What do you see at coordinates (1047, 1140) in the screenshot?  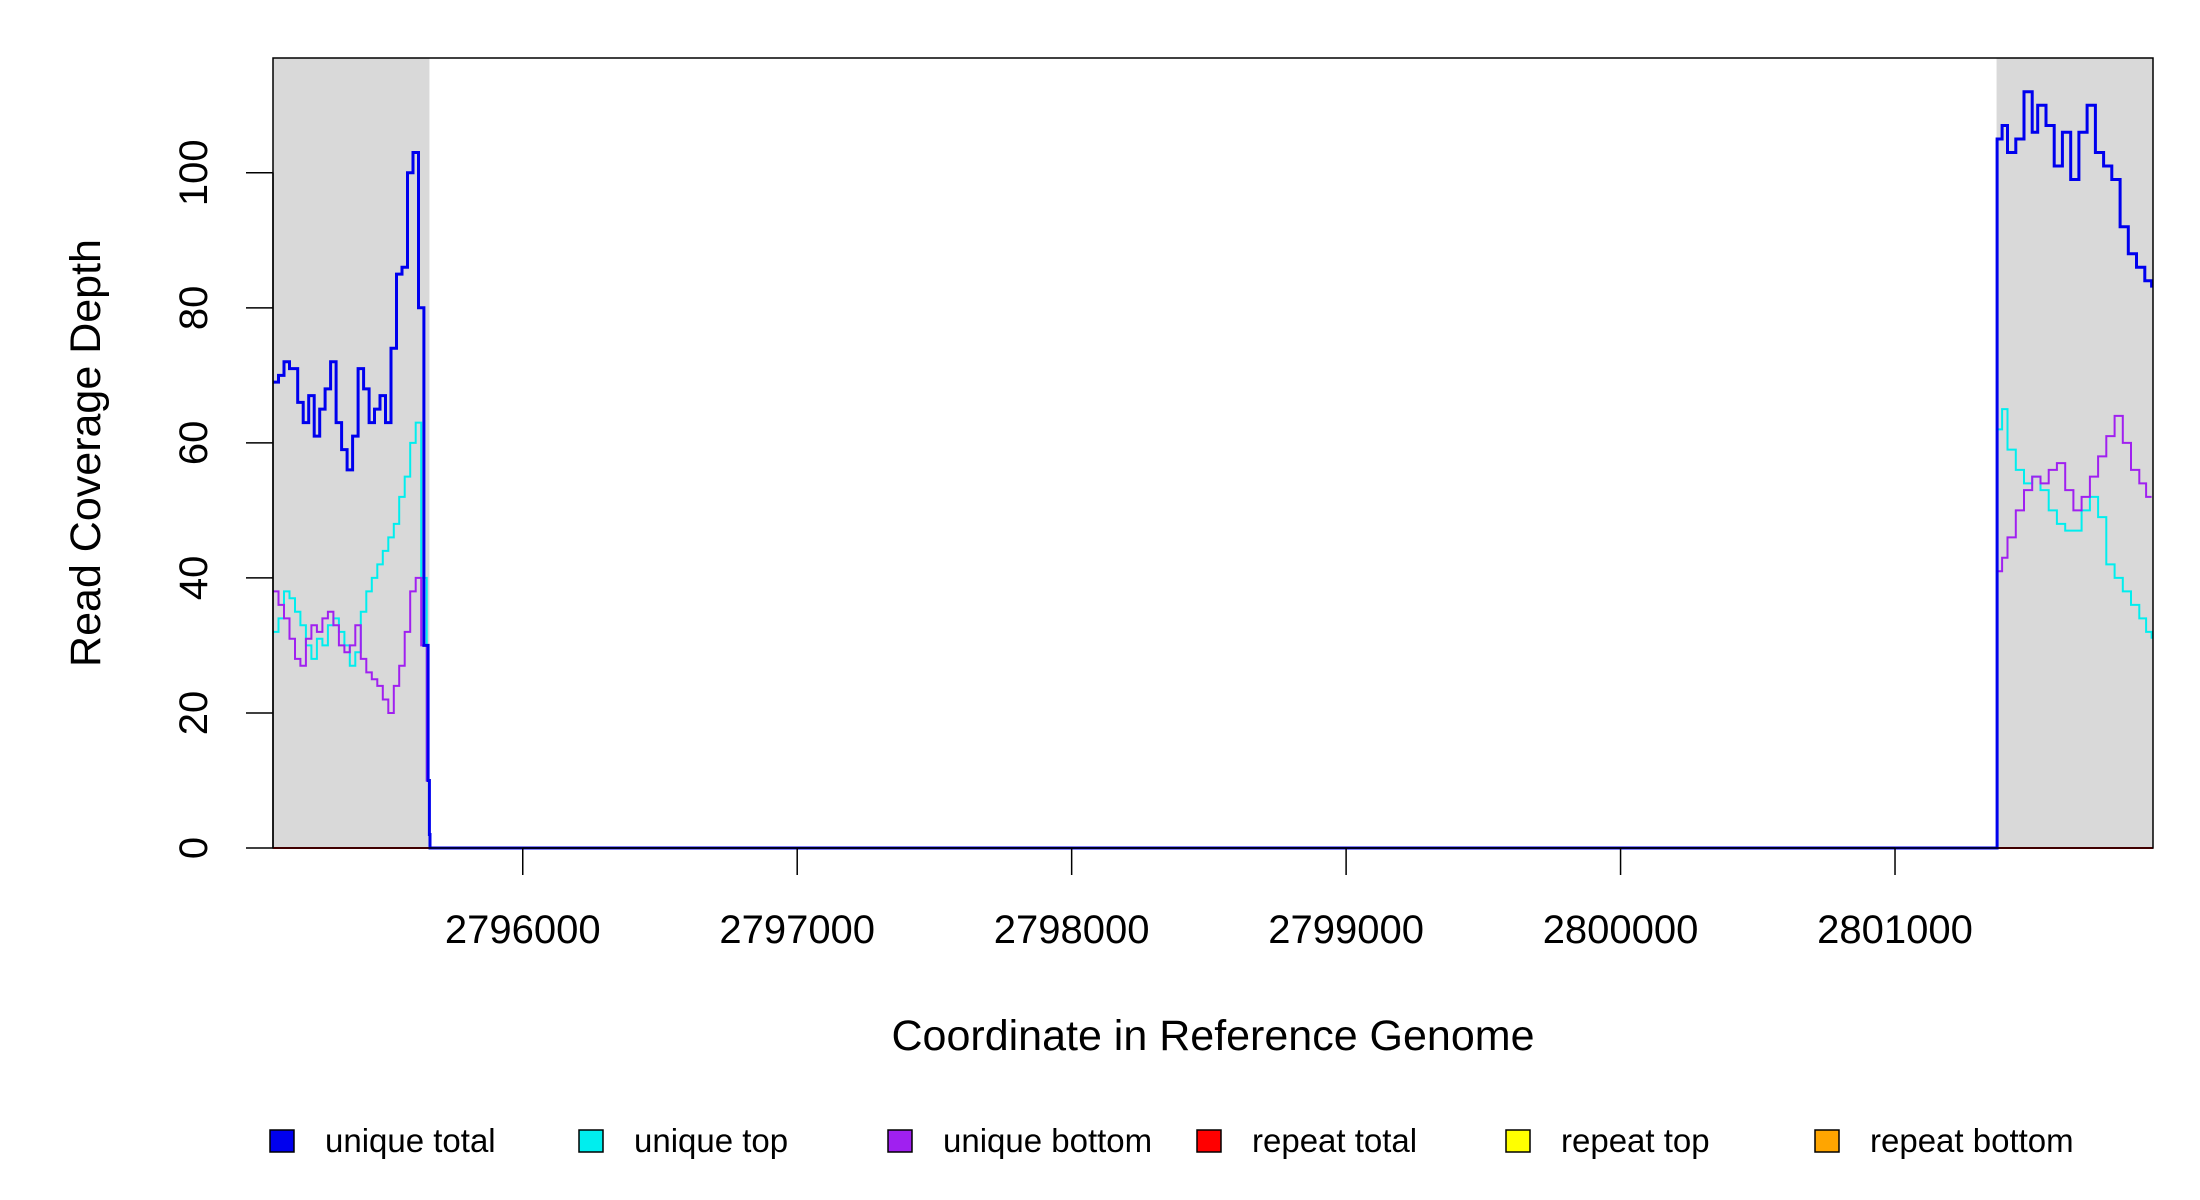 I see `legend-label: unique bottom` at bounding box center [1047, 1140].